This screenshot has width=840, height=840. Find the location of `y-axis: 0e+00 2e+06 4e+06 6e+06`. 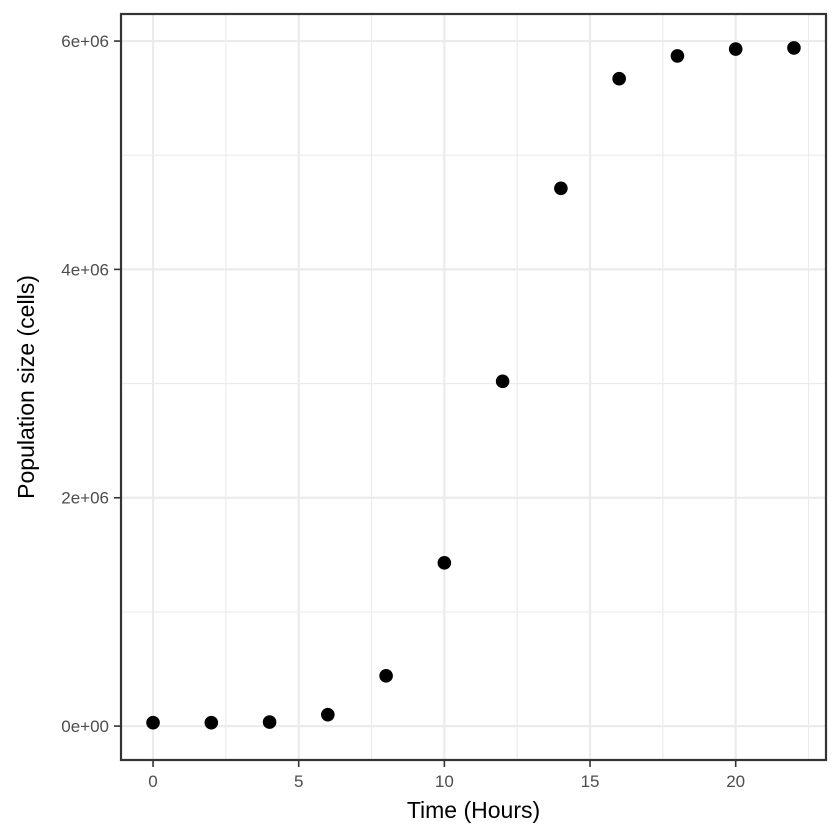

y-axis: 0e+00 2e+06 4e+06 6e+06 is located at coordinates (91, 384).